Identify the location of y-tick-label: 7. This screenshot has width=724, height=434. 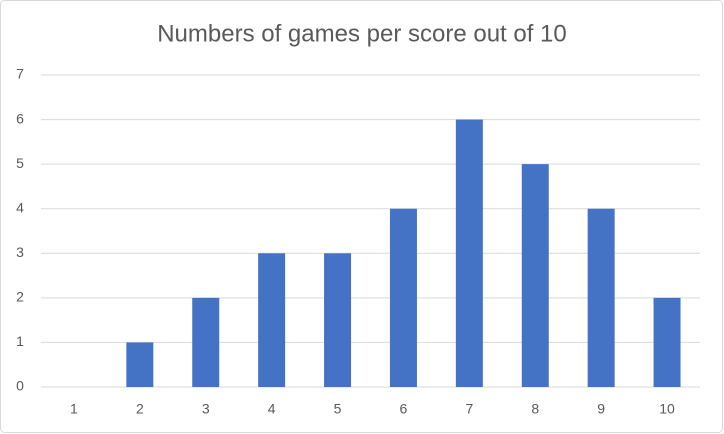
(20, 74).